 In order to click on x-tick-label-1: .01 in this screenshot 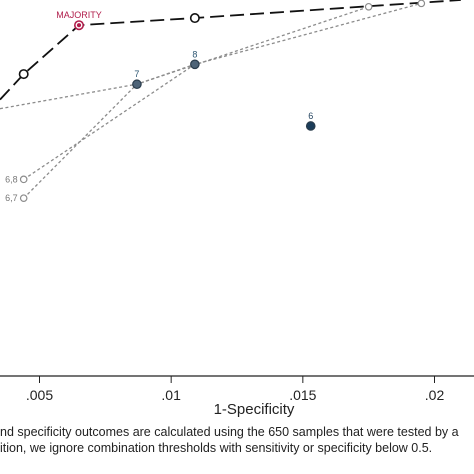, I will do `click(171, 395)`.